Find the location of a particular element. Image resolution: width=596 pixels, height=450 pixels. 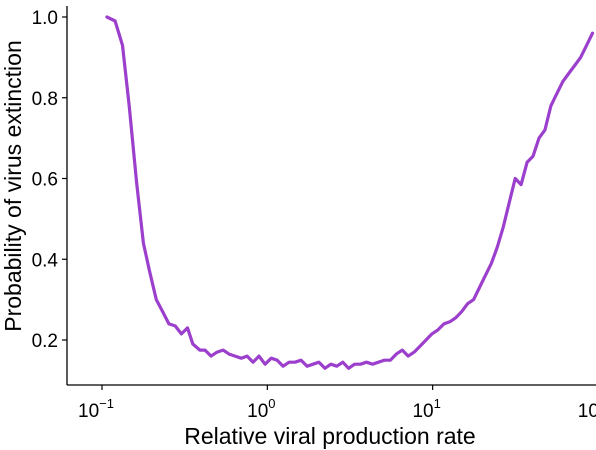

x-tick-label: 10¹ is located at coordinates (426, 409).